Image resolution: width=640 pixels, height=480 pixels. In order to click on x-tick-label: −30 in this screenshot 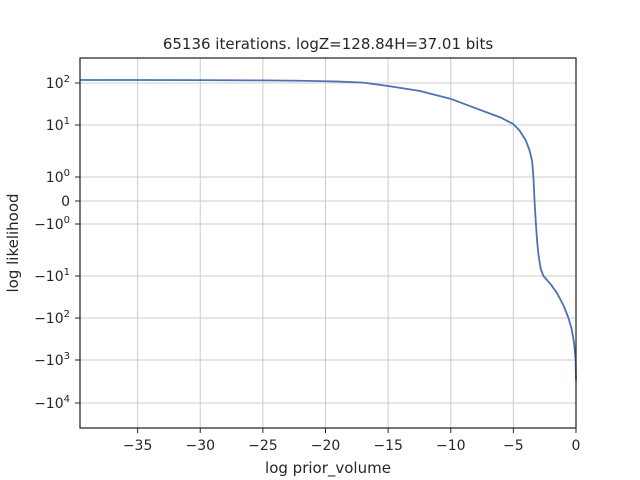, I will do `click(200, 446)`.